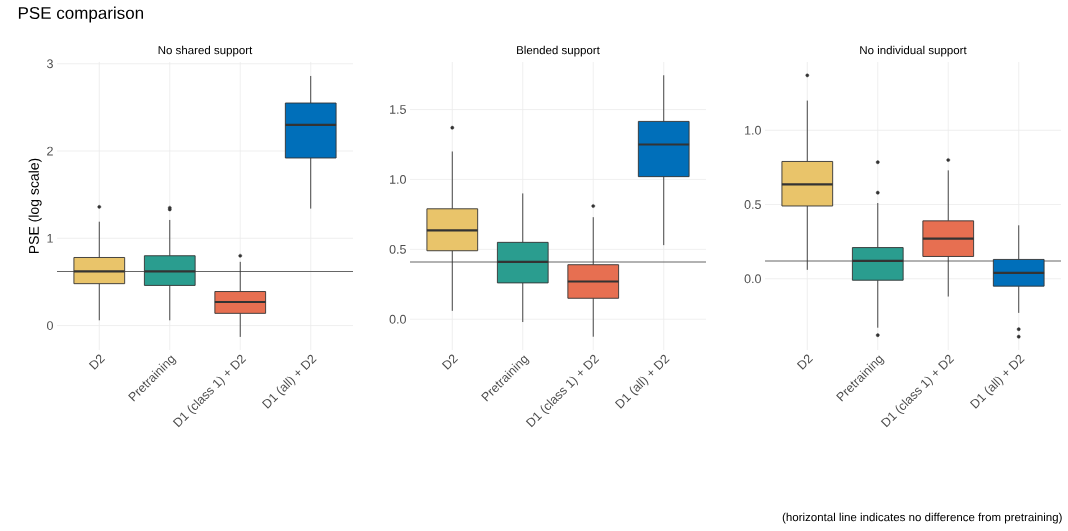 Image resolution: width=1068 pixels, height=531 pixels. Describe the element at coordinates (50, 325) in the screenshot. I see `y-tick-label: 0` at that location.